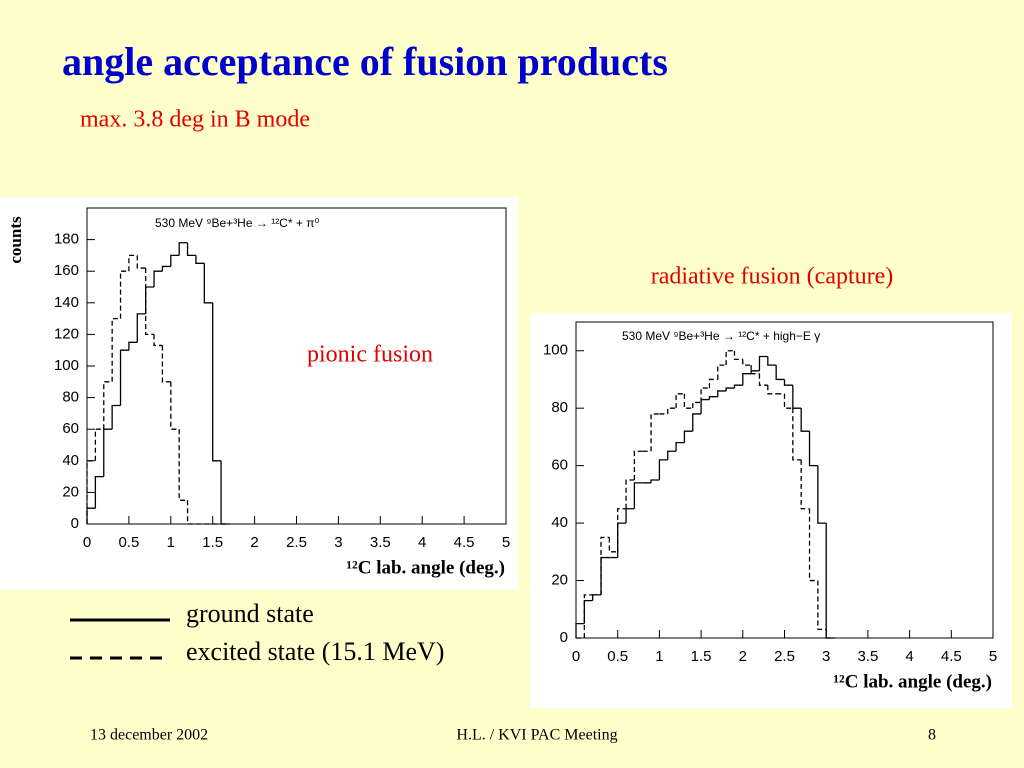 The width and height of the screenshot is (1024, 768). Describe the element at coordinates (721, 336) in the screenshot. I see `plot-title: 530 MeV ⁹Be+³He → ¹²C* + high−E γ` at that location.